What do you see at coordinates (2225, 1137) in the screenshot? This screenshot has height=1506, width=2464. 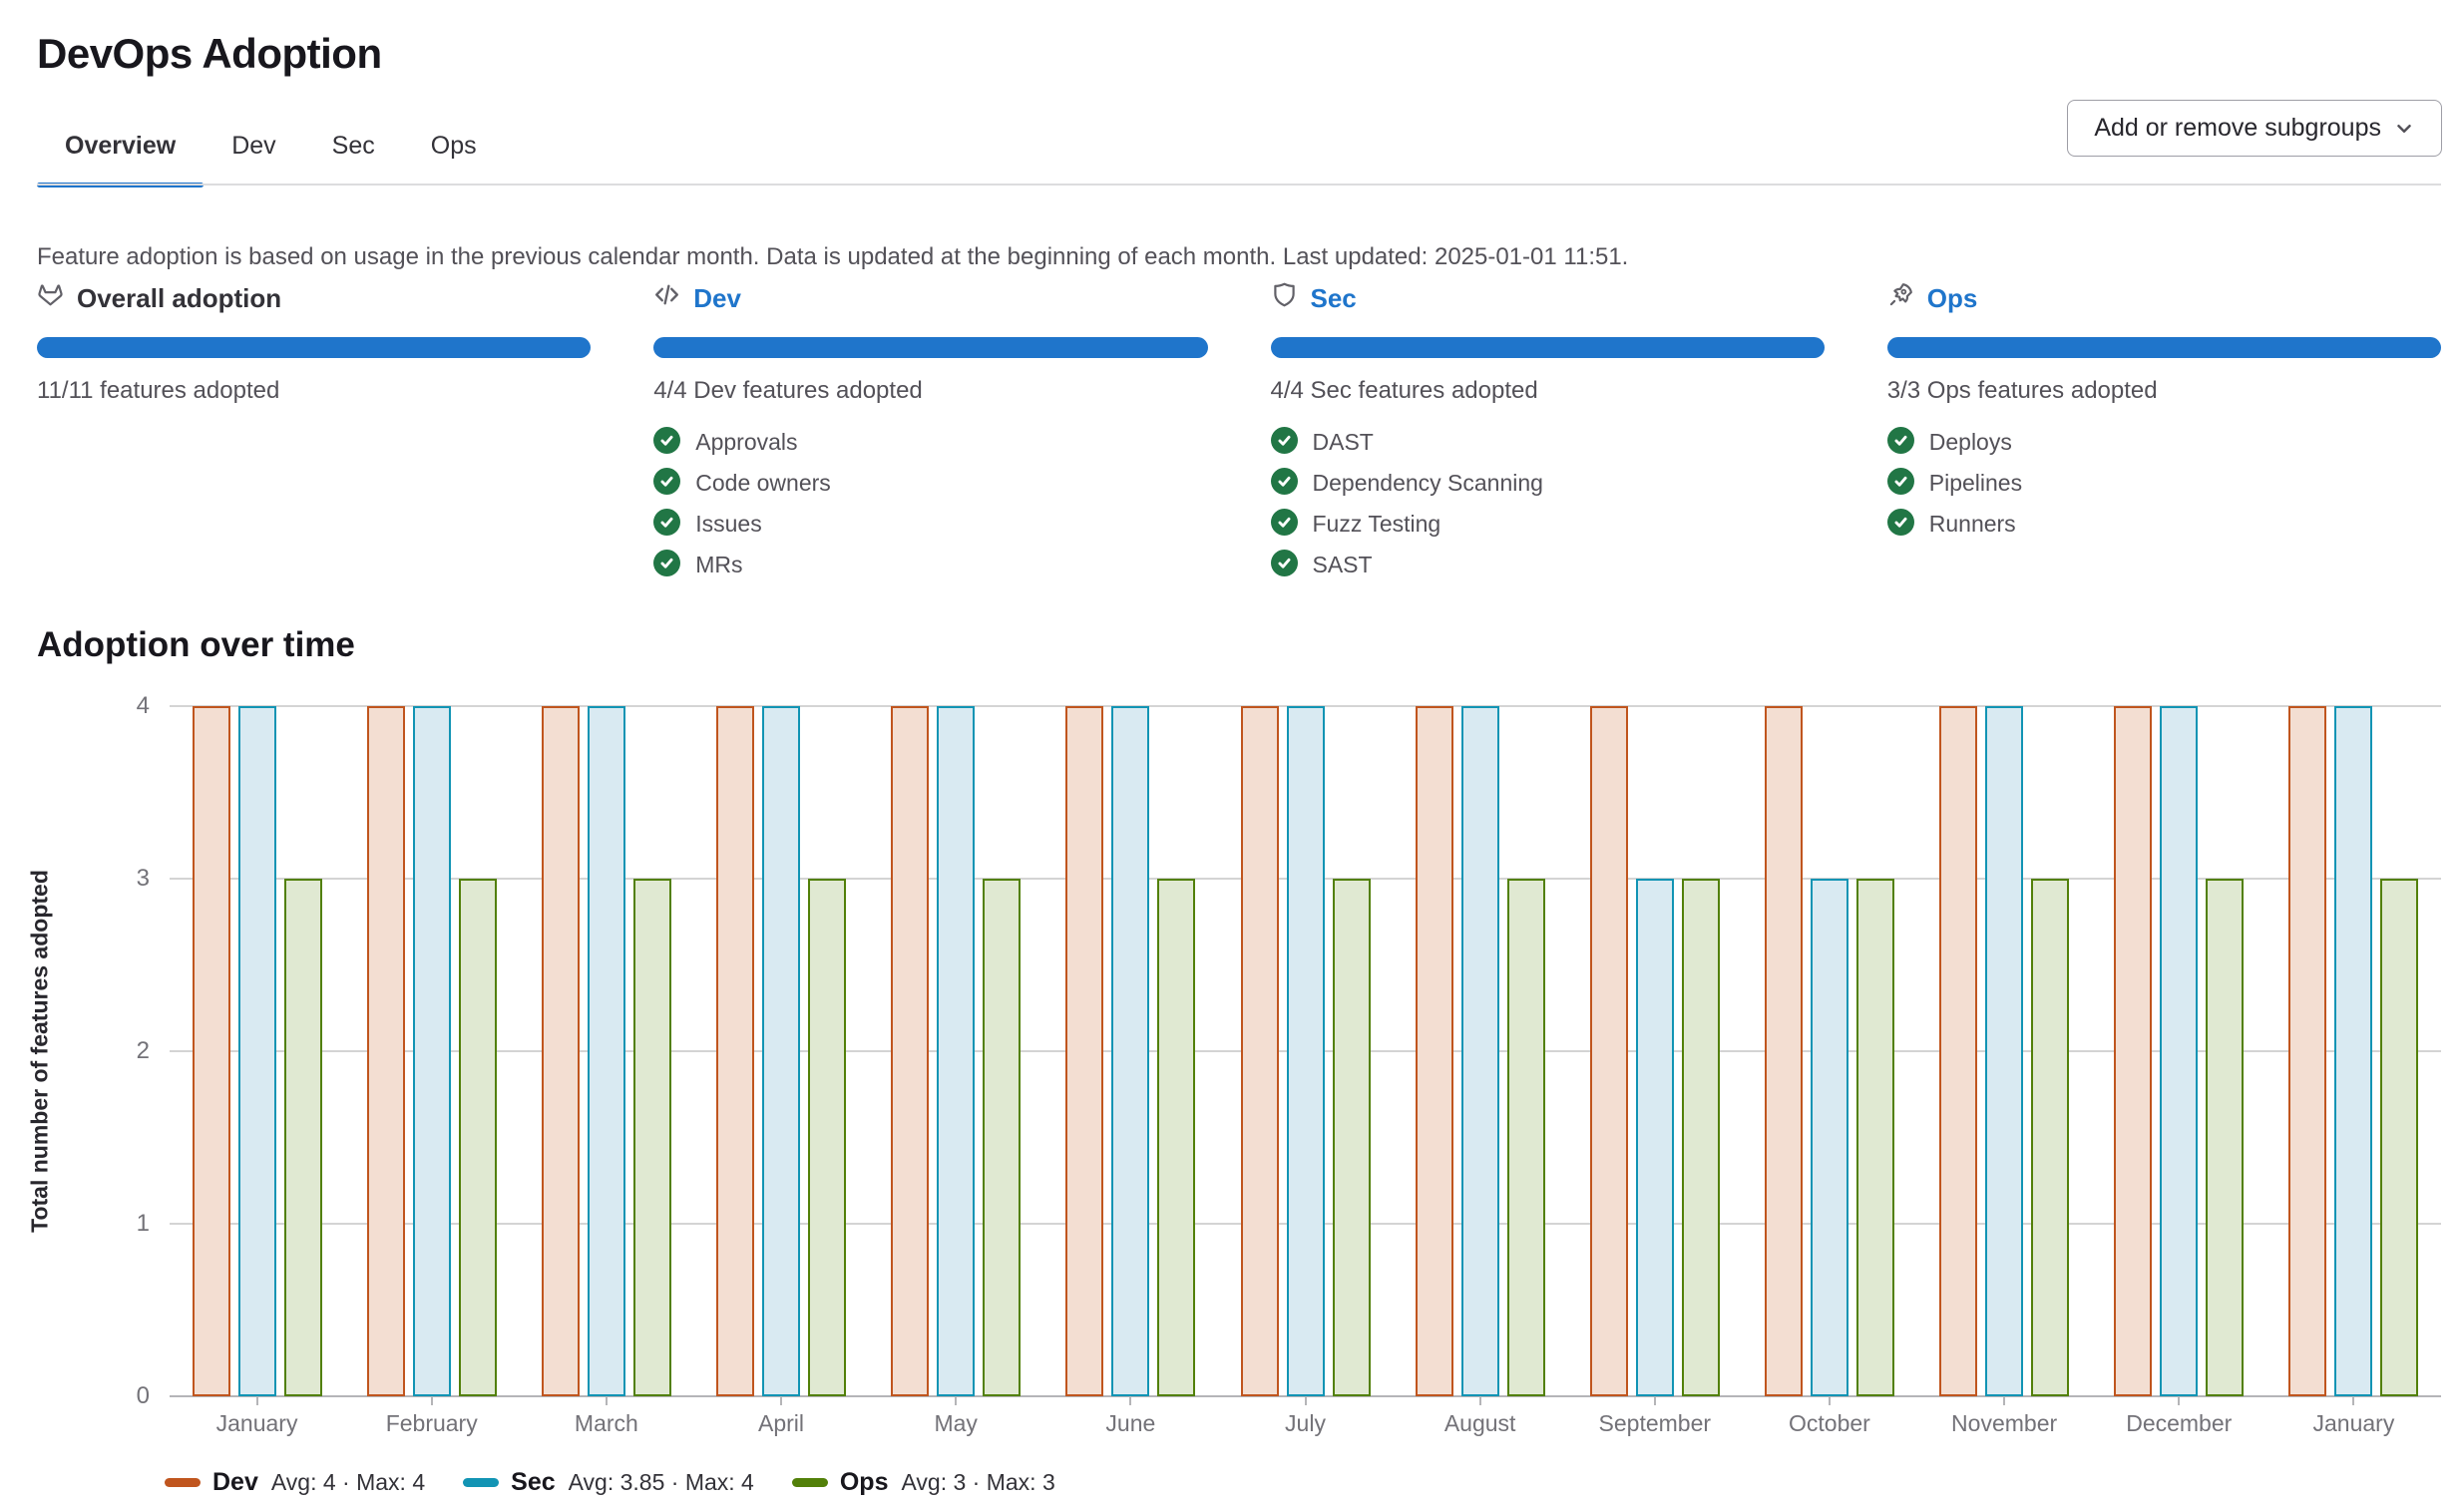 I see `bar-ops-december` at bounding box center [2225, 1137].